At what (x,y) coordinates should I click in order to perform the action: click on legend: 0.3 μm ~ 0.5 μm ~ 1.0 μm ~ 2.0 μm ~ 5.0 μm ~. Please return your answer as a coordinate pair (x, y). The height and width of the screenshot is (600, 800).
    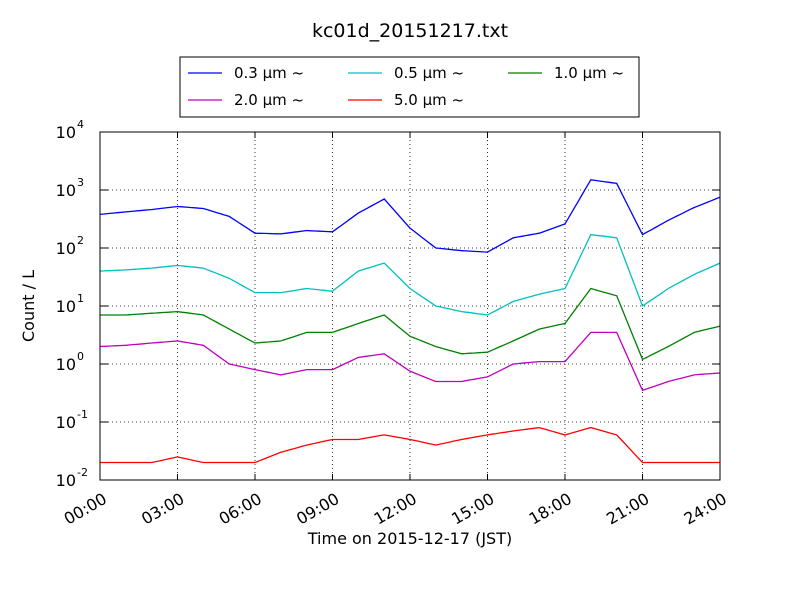
    Looking at the image, I should click on (409, 87).